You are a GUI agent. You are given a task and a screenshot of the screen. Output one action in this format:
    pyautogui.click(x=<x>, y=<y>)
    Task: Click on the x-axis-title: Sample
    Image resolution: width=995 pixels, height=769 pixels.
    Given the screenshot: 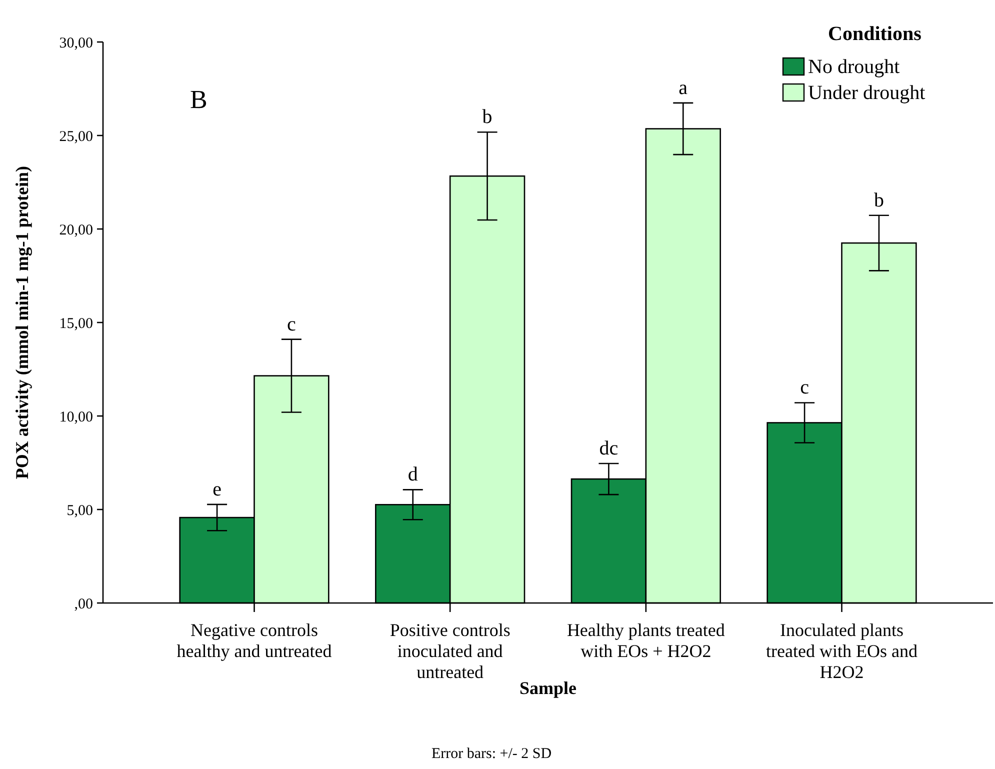 What is the action you would take?
    pyautogui.click(x=548, y=688)
    